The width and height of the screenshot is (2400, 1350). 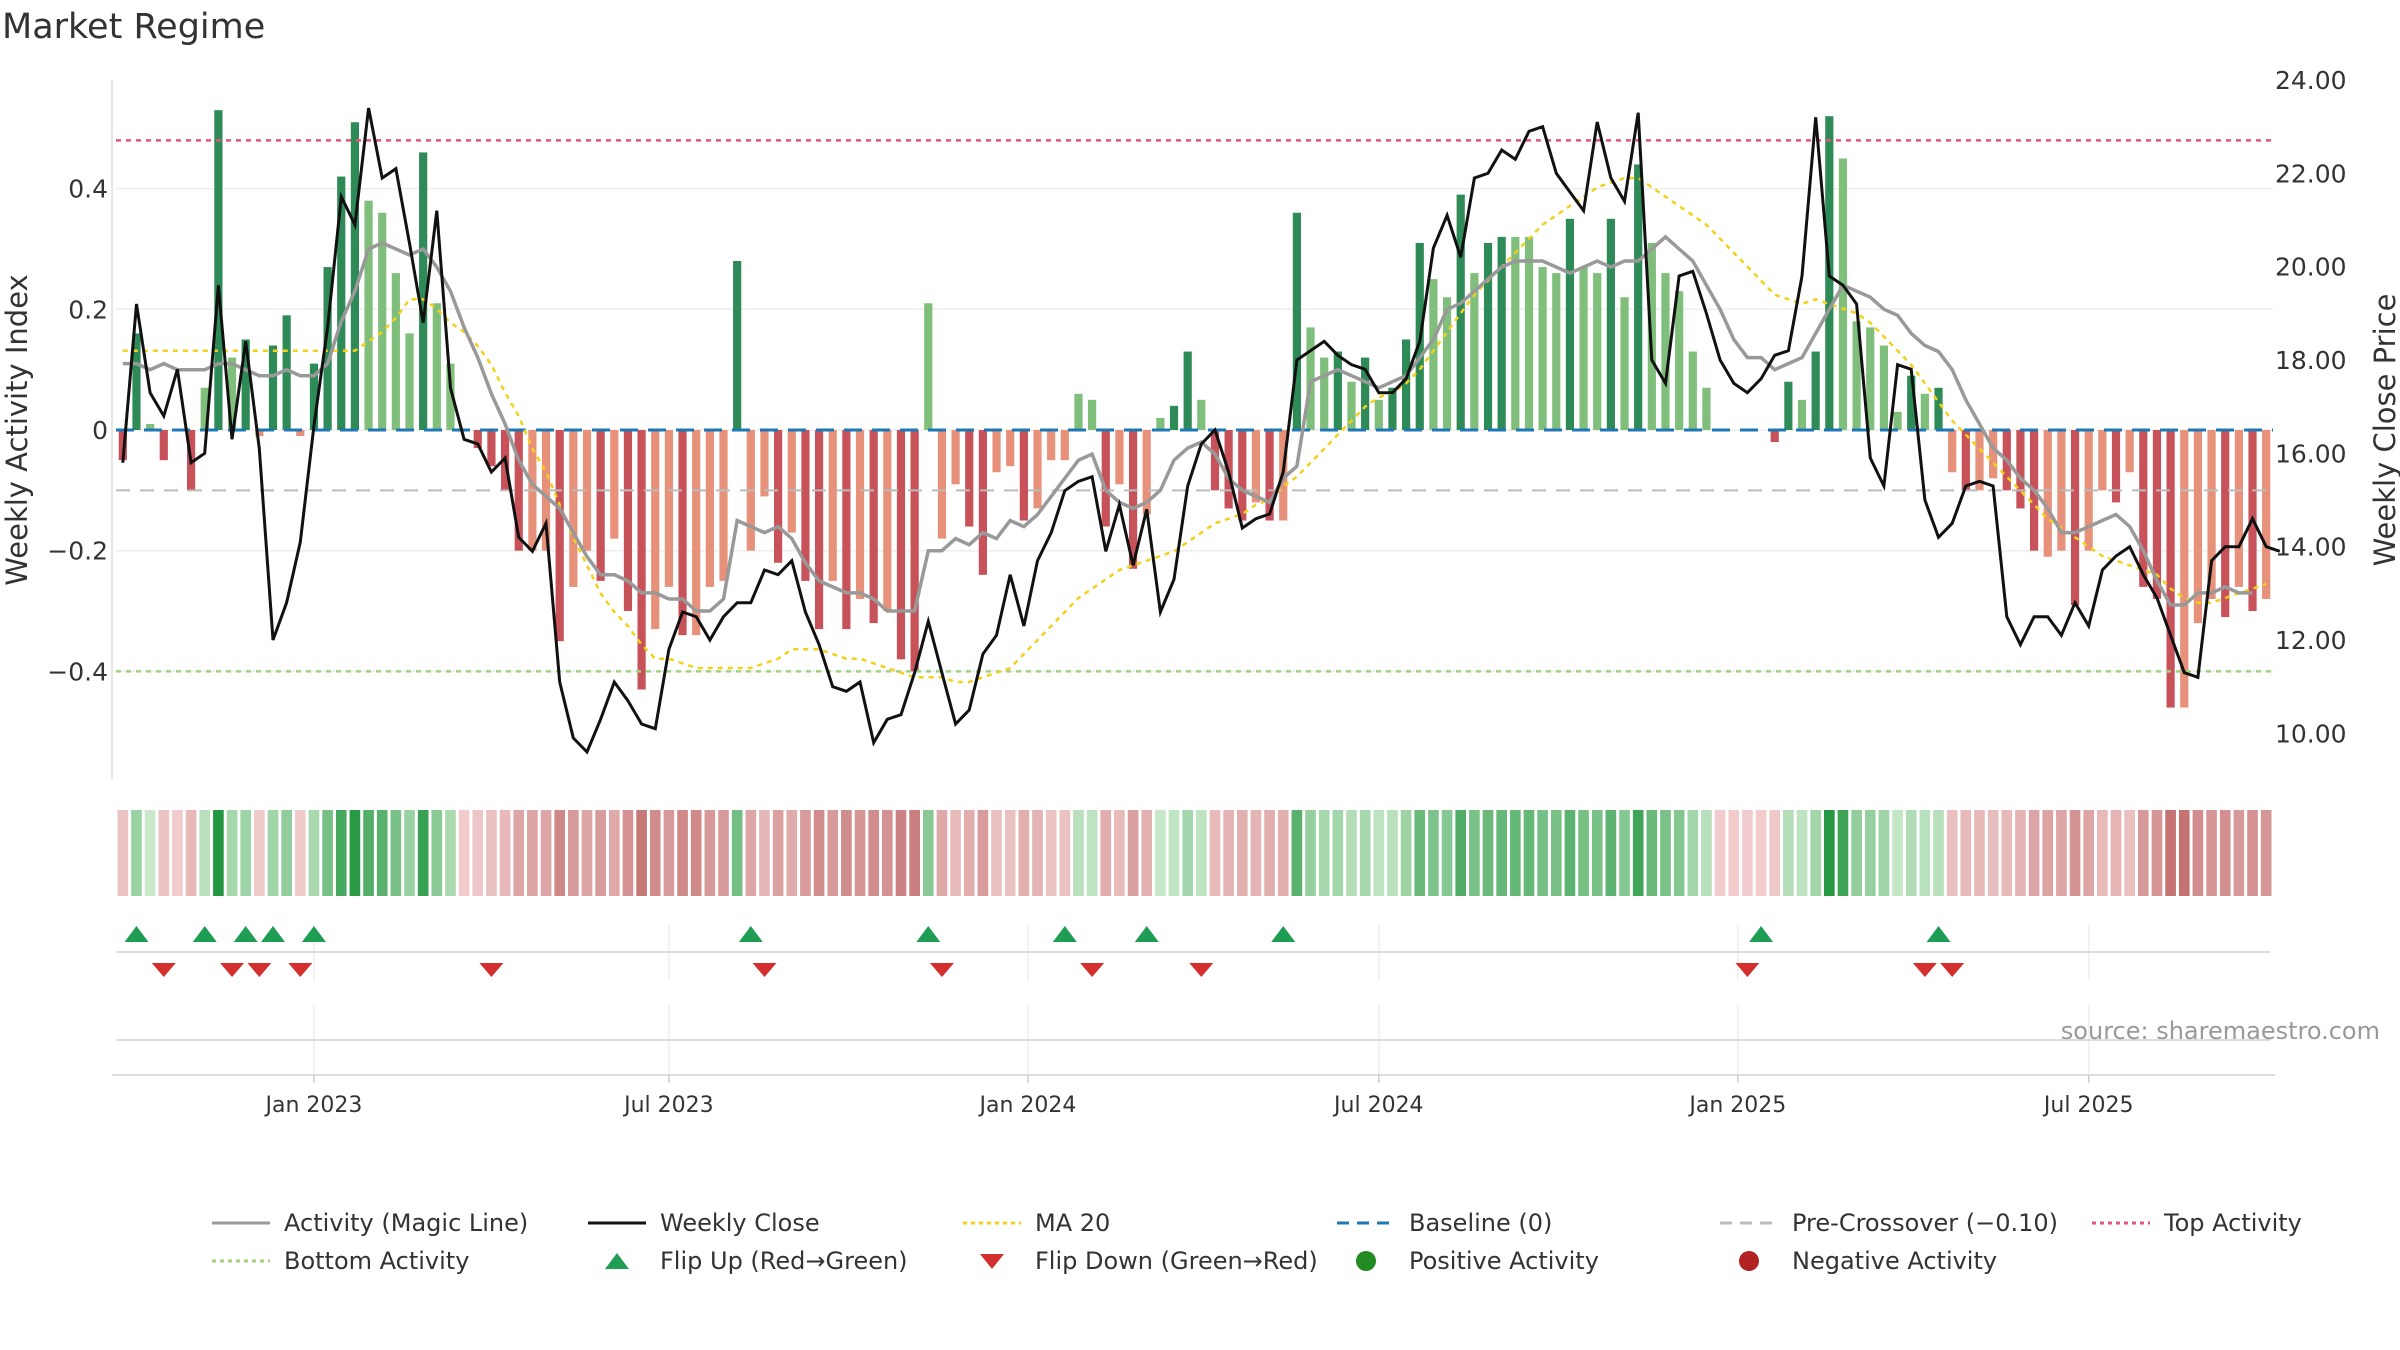 I want to click on y-left-tick-label: 0.2, so click(x=88, y=309).